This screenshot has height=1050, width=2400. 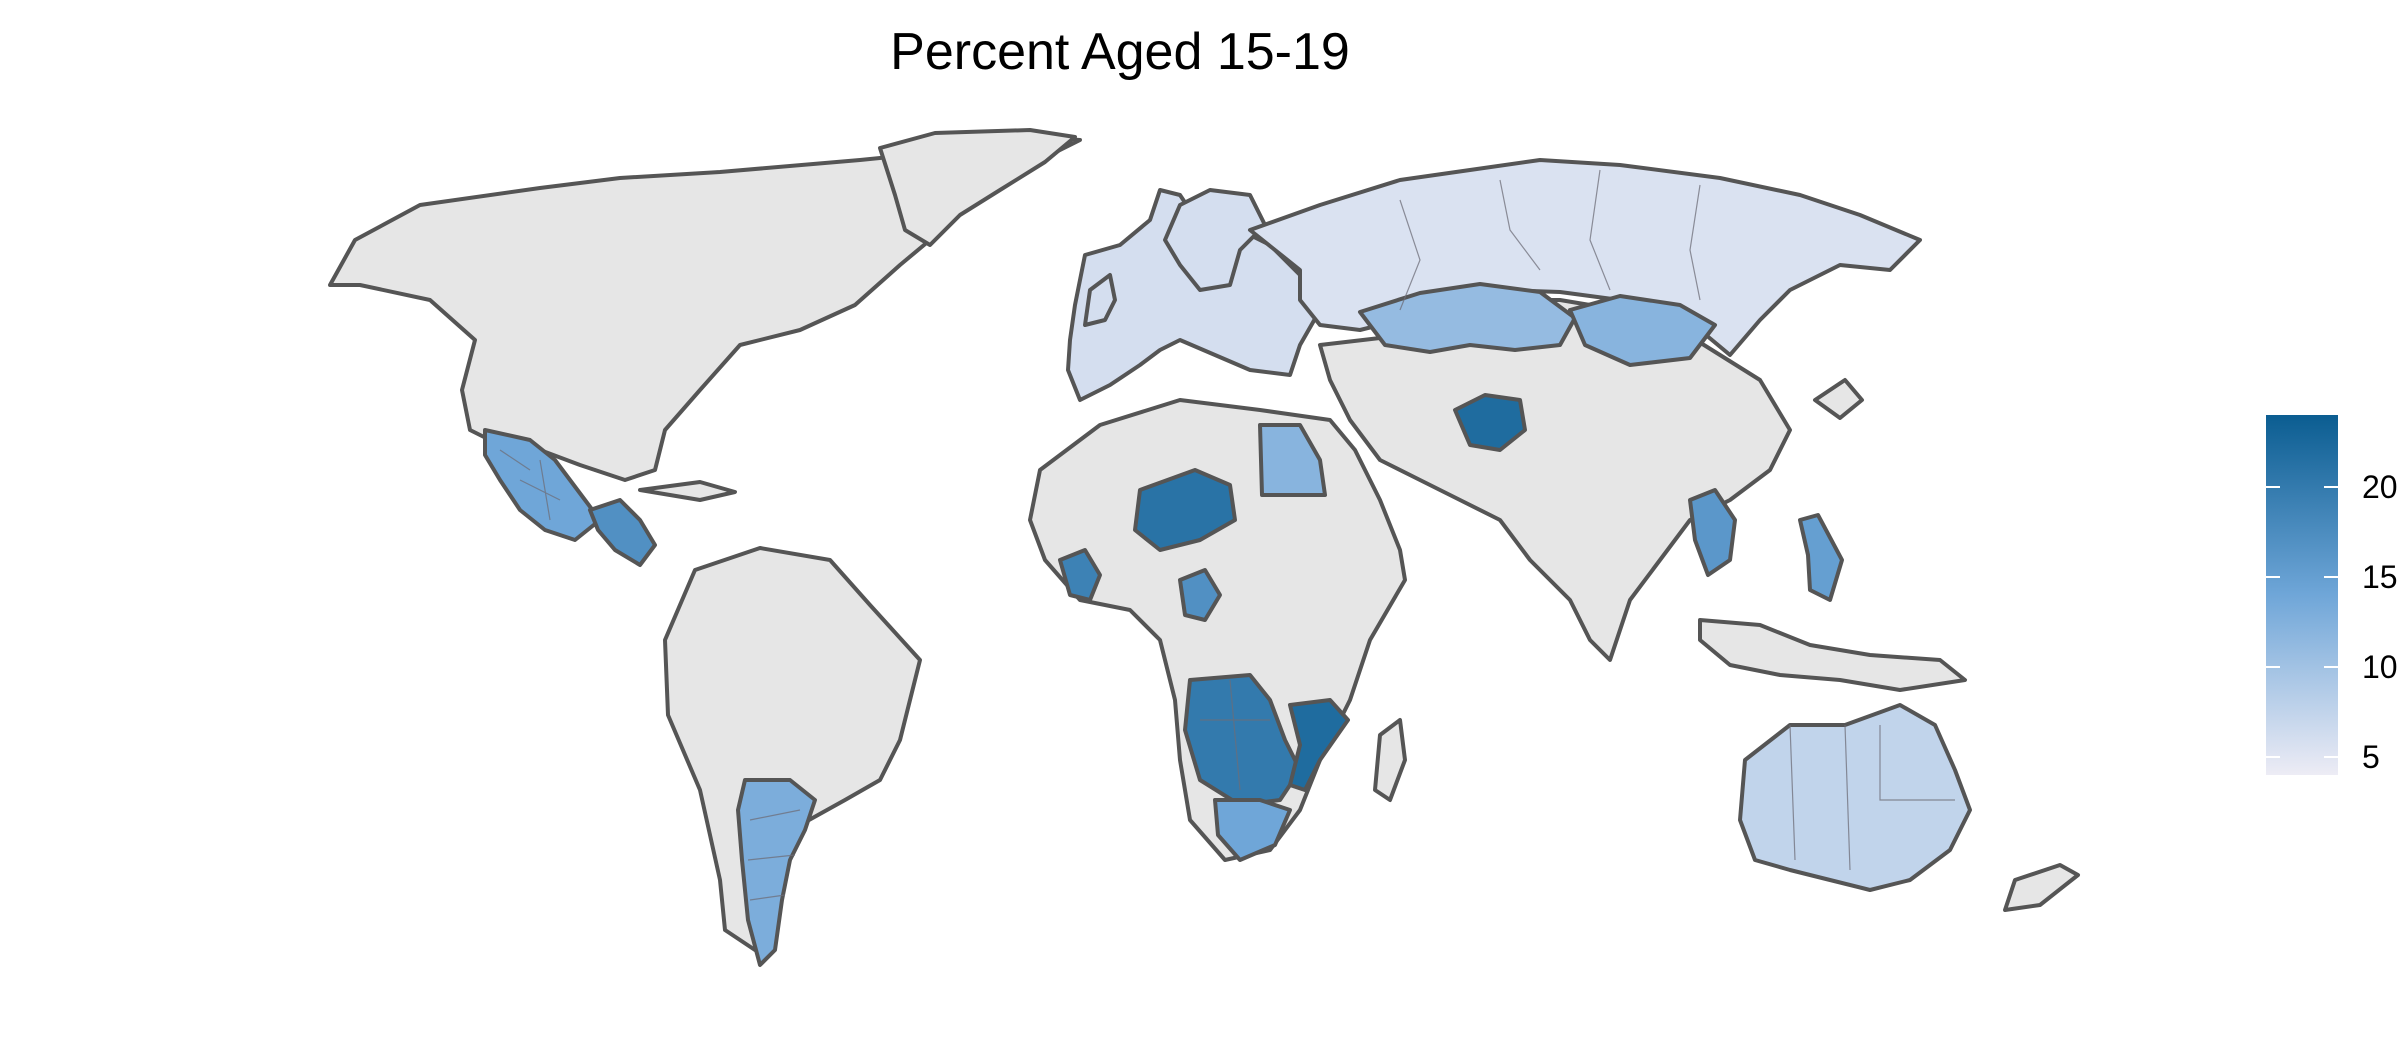 What do you see at coordinates (774, 855) in the screenshot?
I see `argentina-subdivisions` at bounding box center [774, 855].